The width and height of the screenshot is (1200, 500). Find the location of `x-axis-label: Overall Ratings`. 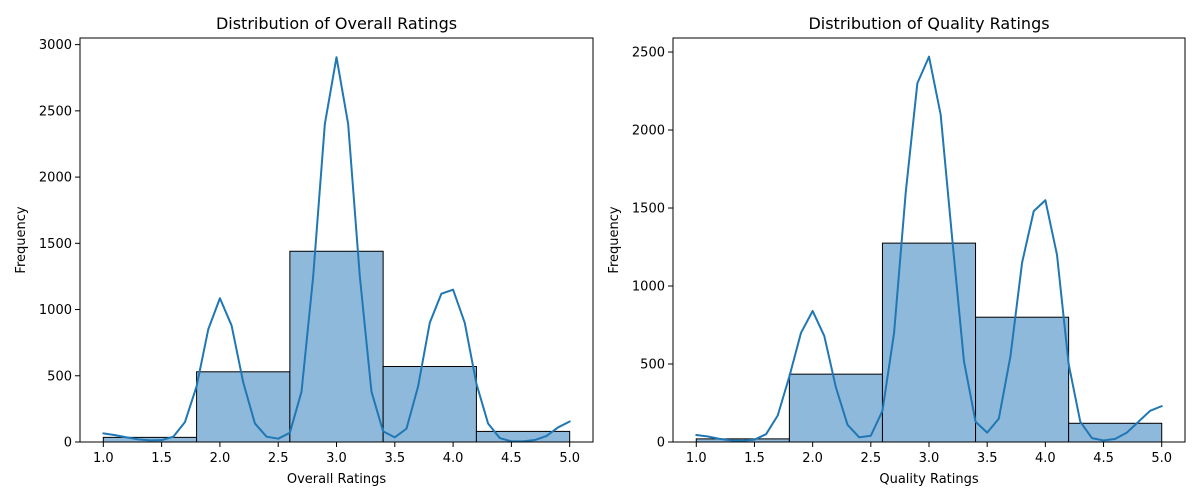

x-axis-label: Overall Ratings is located at coordinates (337, 479).